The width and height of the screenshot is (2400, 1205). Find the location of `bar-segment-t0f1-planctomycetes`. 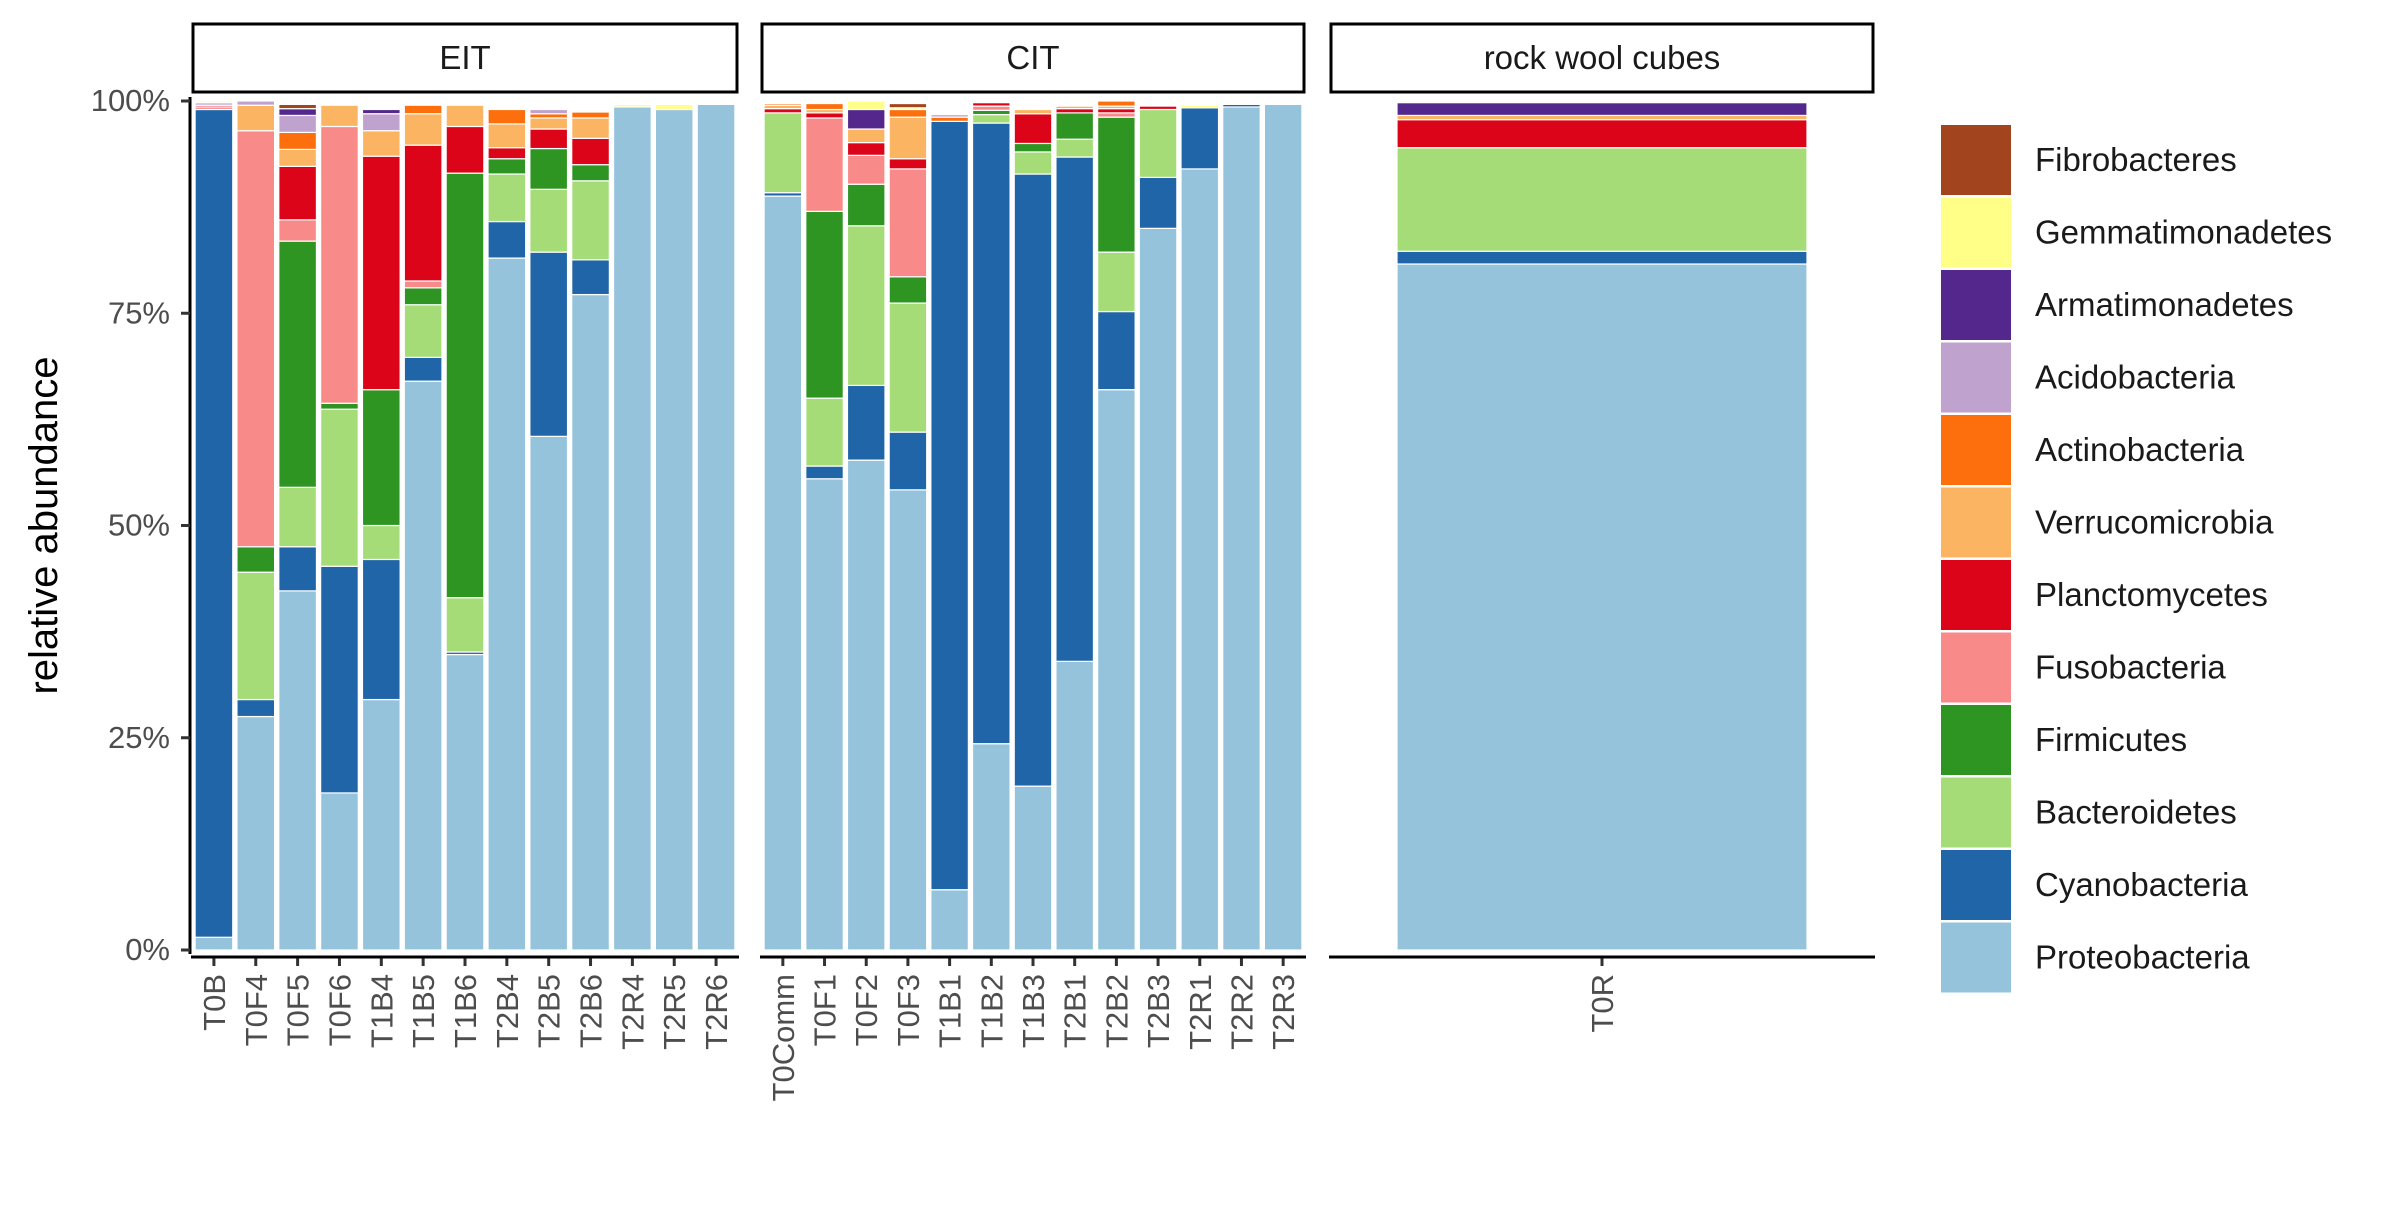

bar-segment-t0f1-planctomycetes is located at coordinates (824, 115).